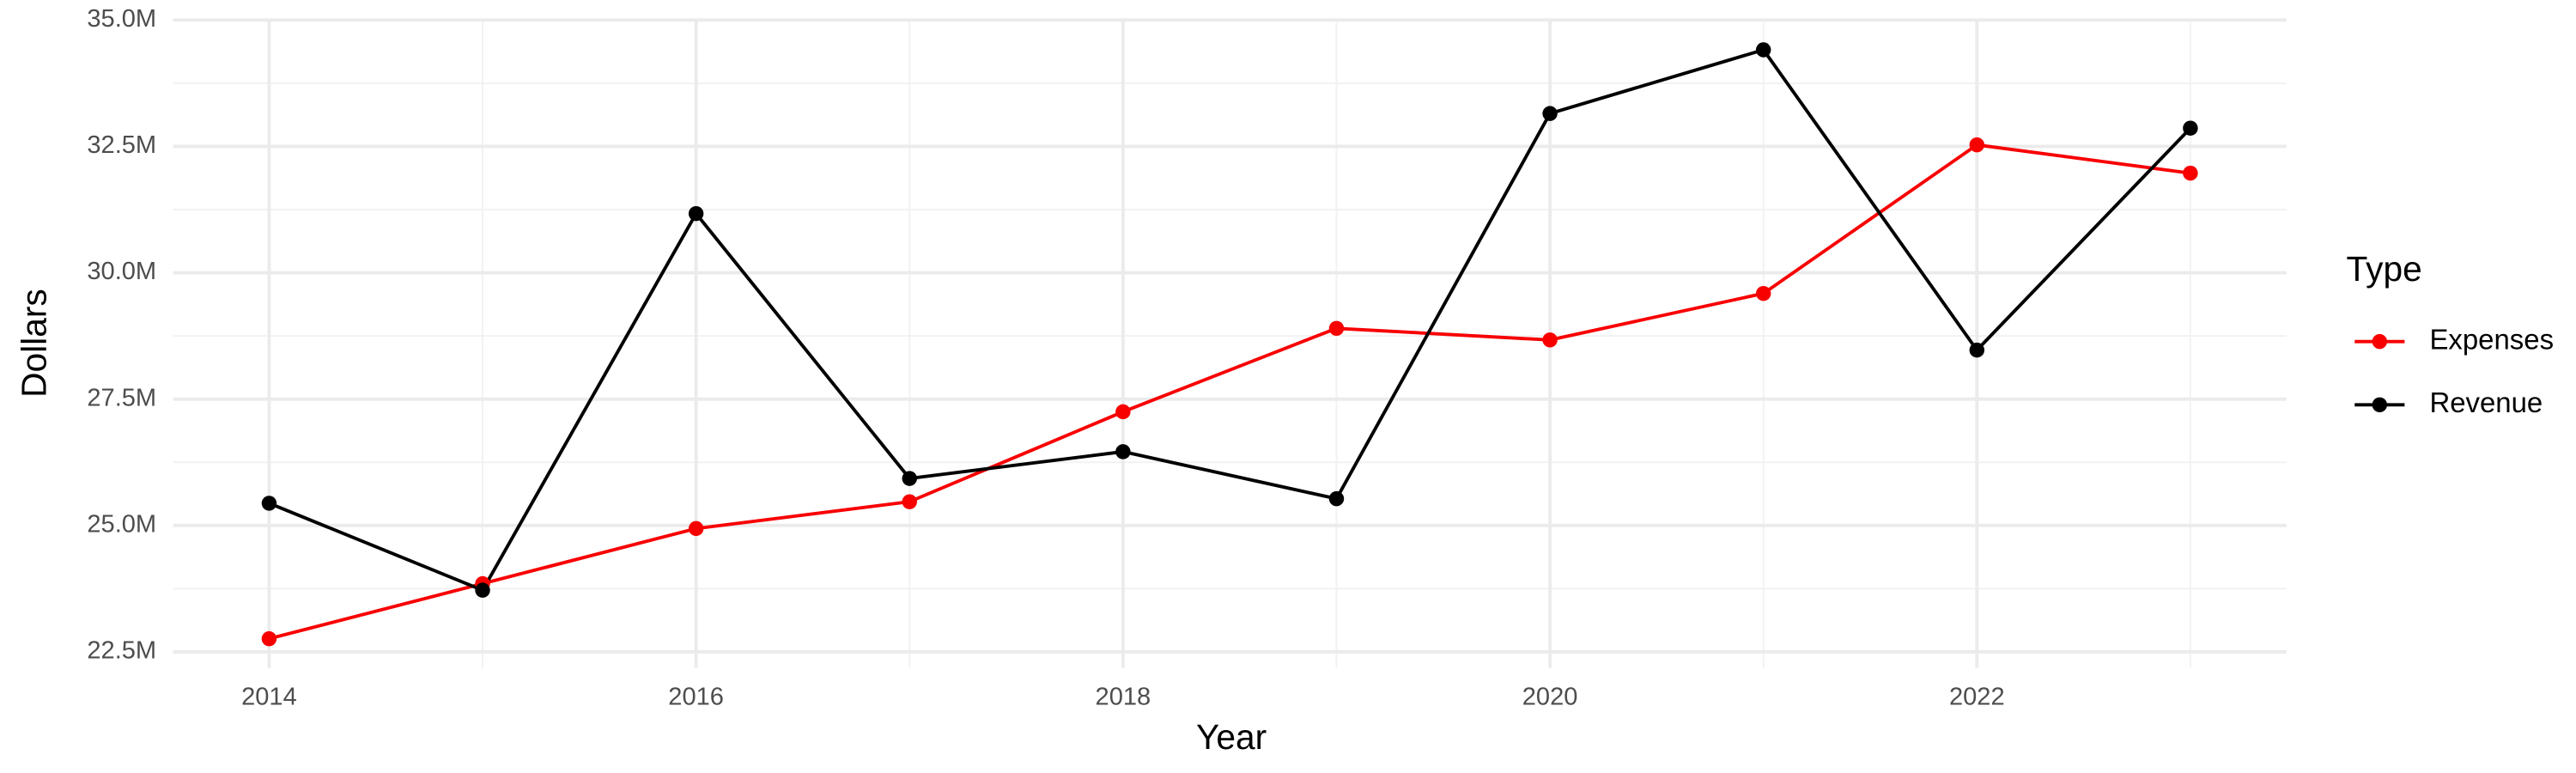  Describe the element at coordinates (269, 696) in the screenshot. I see `x-tick-label: 2014` at that location.